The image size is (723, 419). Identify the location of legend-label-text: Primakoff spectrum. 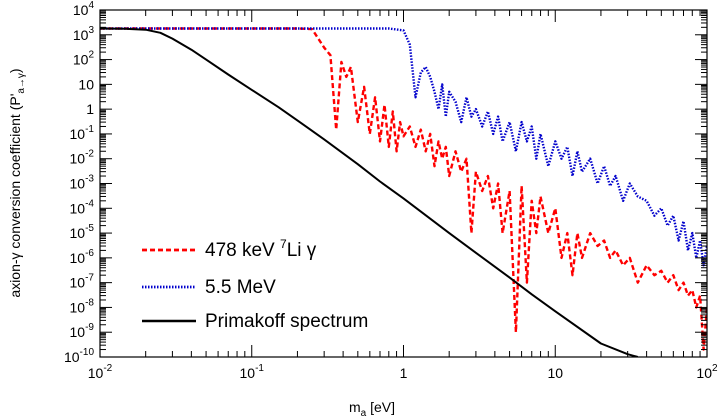
(286, 321).